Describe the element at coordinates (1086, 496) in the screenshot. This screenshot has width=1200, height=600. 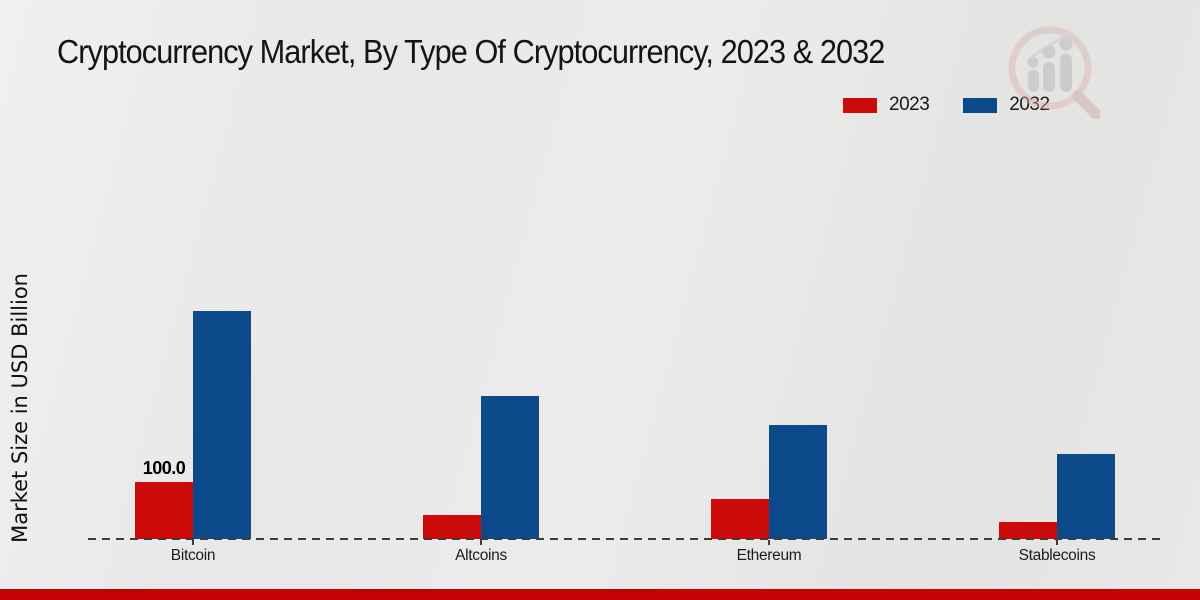
I see `bar-stablecoins-2032` at that location.